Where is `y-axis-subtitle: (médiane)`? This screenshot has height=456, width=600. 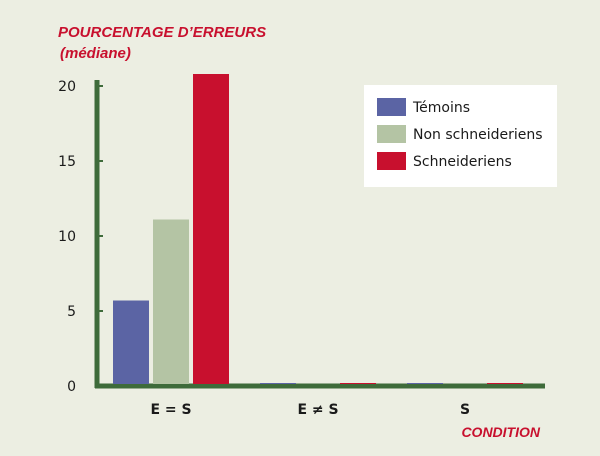 y-axis-subtitle: (médiane) is located at coordinates (95, 53).